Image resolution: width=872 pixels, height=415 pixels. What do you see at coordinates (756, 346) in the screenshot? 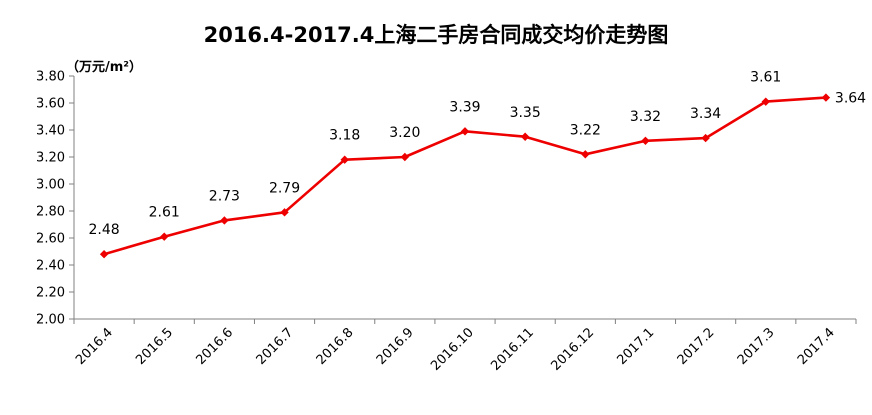
I see `x-tick-label: 2017.3` at bounding box center [756, 346].